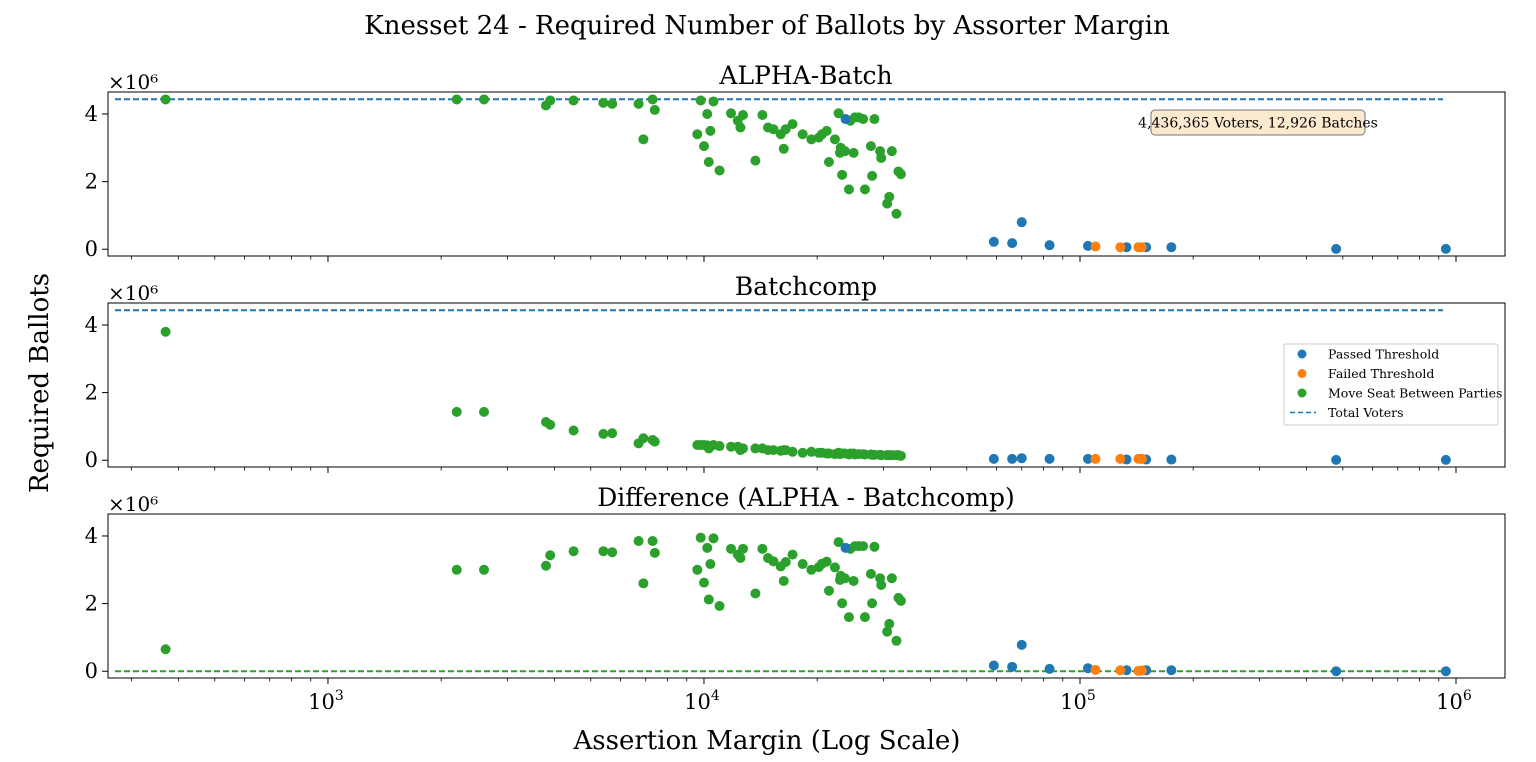  What do you see at coordinates (806, 497) in the screenshot?
I see `subplot-title: Difference (ALPHA - Batchcomp)` at bounding box center [806, 497].